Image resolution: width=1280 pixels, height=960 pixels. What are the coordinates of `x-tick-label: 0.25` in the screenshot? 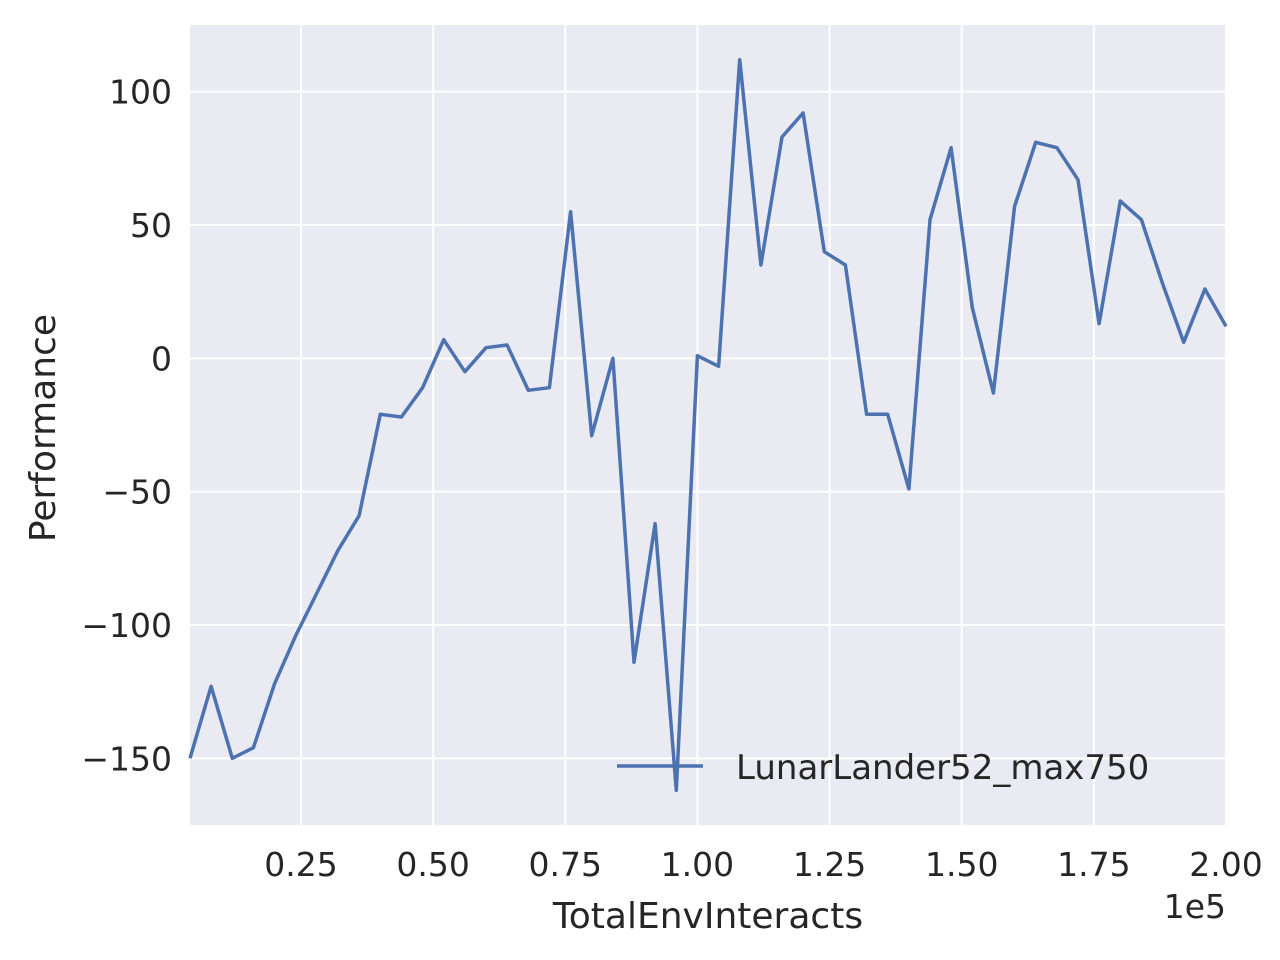 It's located at (300, 864).